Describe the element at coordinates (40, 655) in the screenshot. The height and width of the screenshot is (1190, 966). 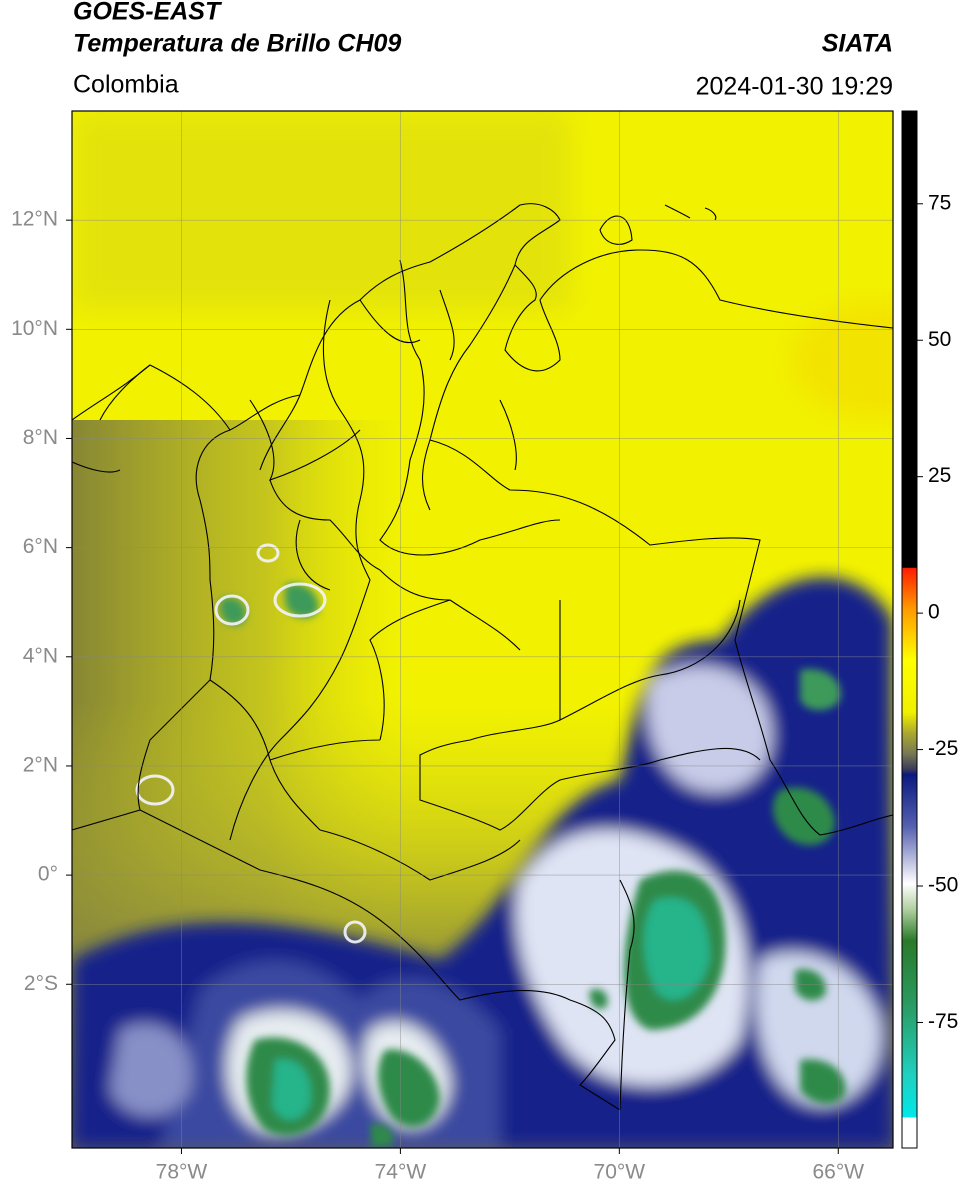
I see `y-tick-label: 4°N` at that location.